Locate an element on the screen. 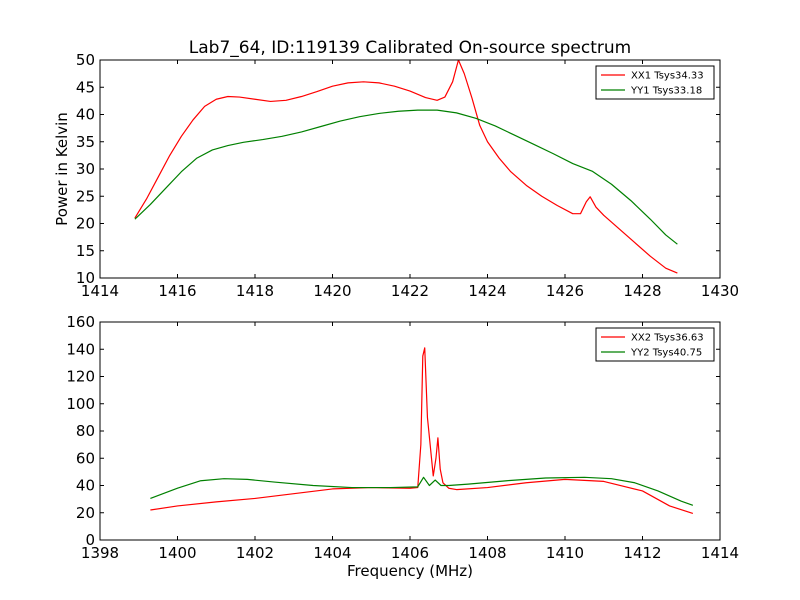 This screenshot has width=800, height=600. x-tick-label: 1404 is located at coordinates (332, 553).